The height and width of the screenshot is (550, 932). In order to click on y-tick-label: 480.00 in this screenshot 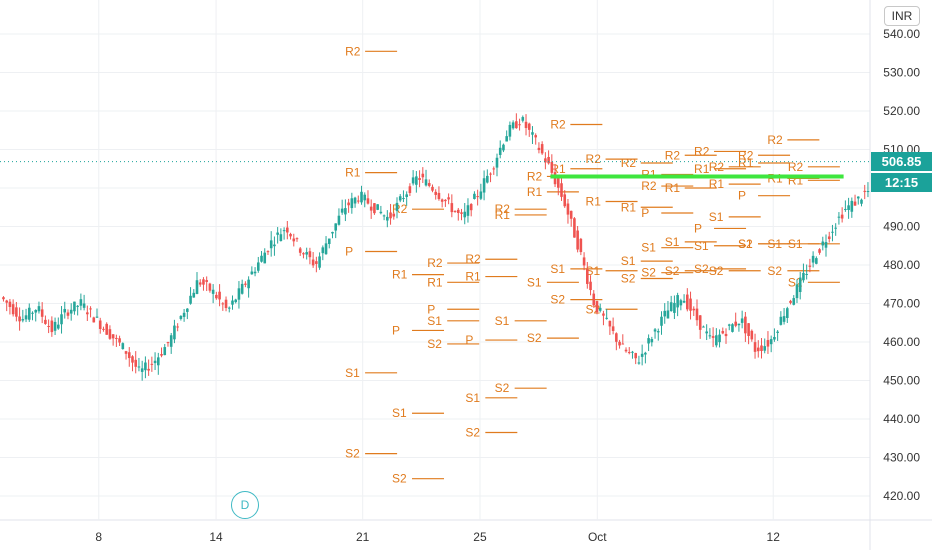, I will do `click(901, 265)`.